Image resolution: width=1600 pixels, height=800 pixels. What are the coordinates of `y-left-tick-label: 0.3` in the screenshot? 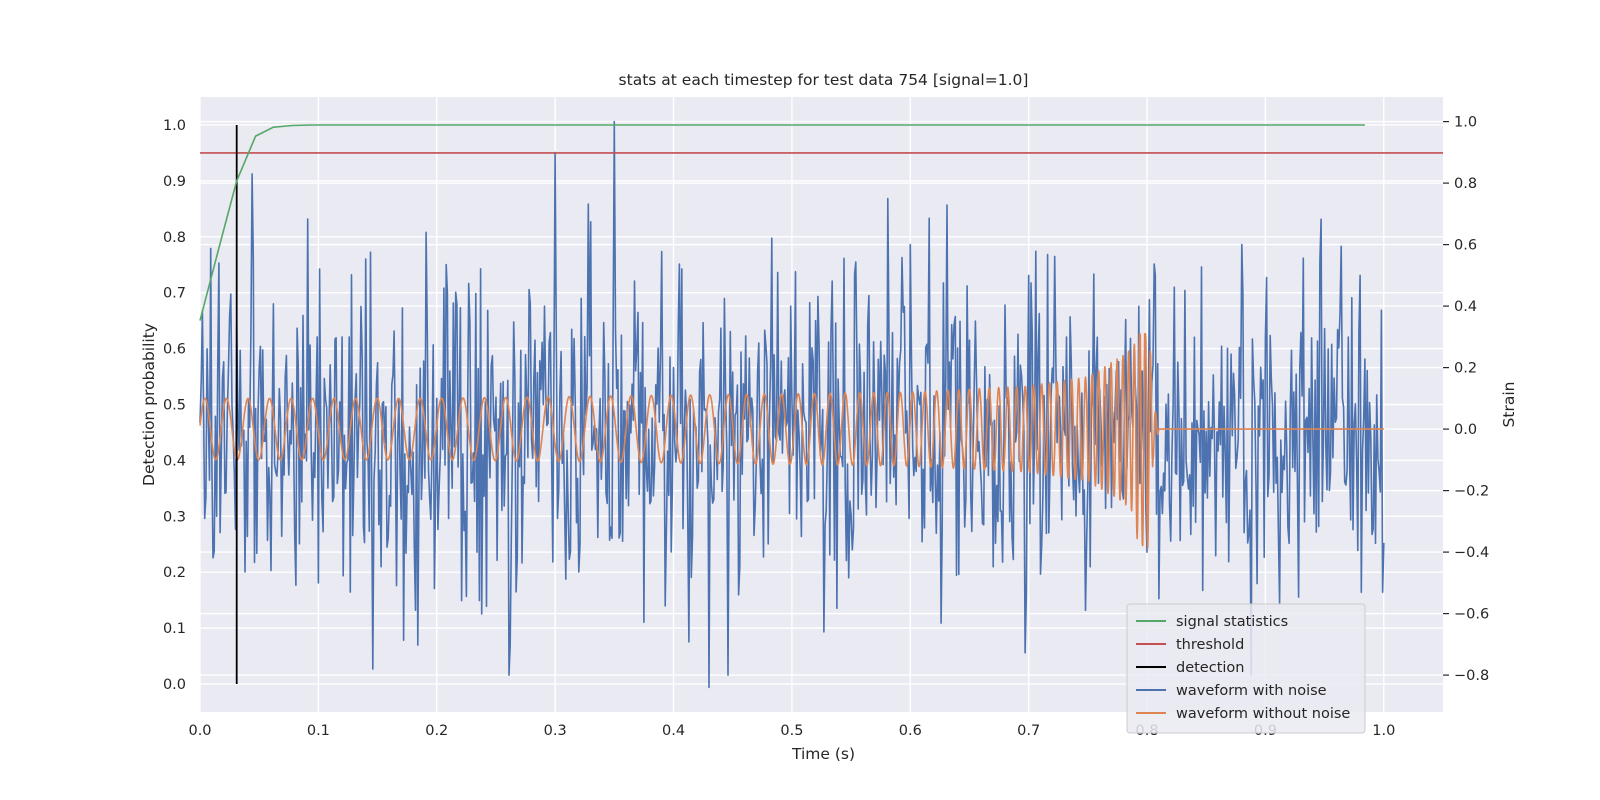 It's located at (174, 517).